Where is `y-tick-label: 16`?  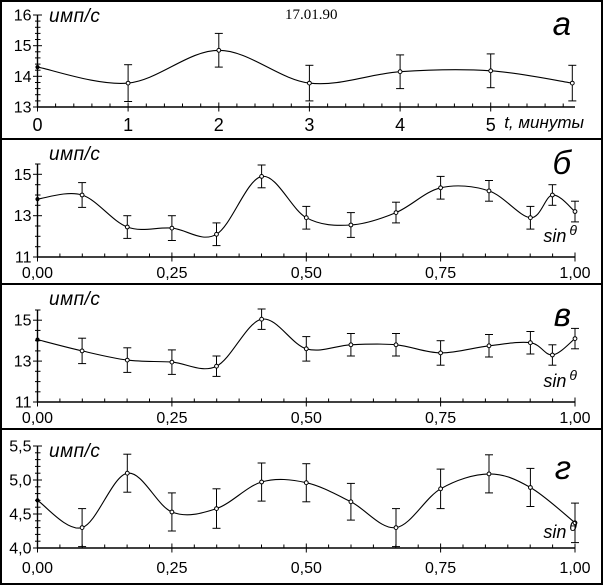 y-tick-label: 16 is located at coordinates (23, 16).